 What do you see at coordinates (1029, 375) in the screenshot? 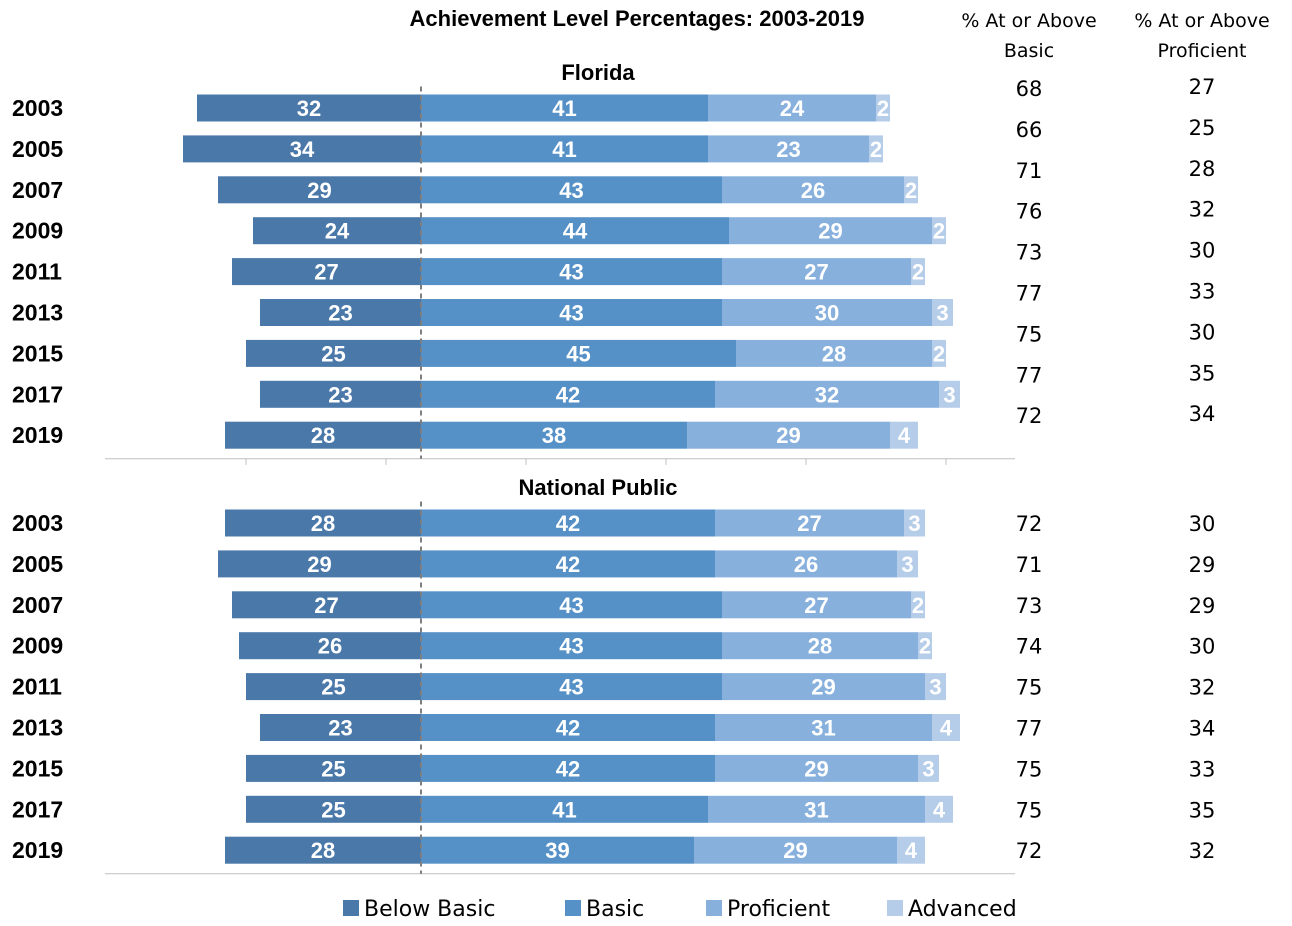
I see `at-or-above-basic-florida-2017: 77` at bounding box center [1029, 375].